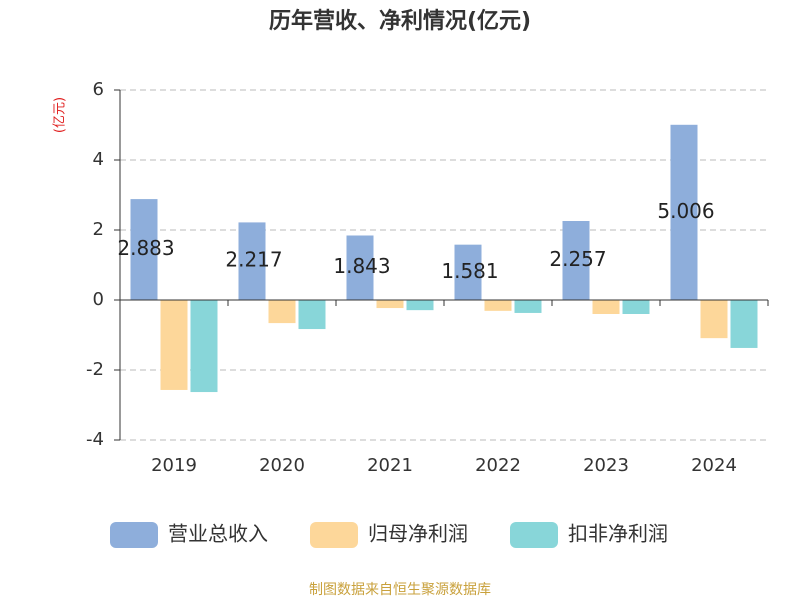 The width and height of the screenshot is (800, 600). I want to click on y-tick-label: -2, so click(95, 369).